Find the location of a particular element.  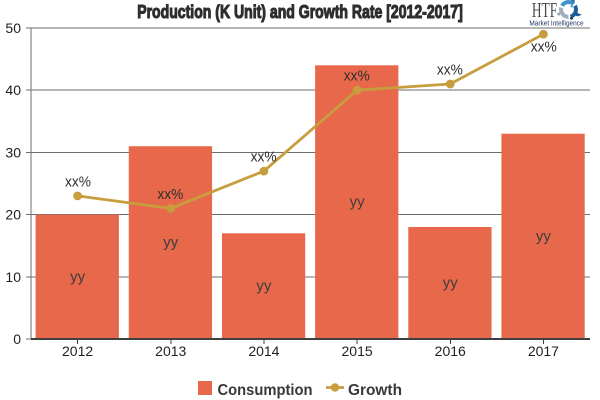

svg-text: 2017 is located at coordinates (543, 351).